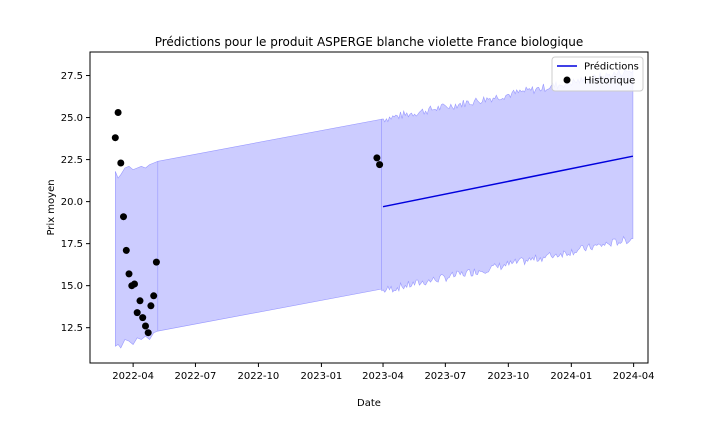 This screenshot has width=720, height=436. I want to click on y-axis: 12.5 15.0 17.5 20.0 22.5 25.0 27.5, so click(75, 202).